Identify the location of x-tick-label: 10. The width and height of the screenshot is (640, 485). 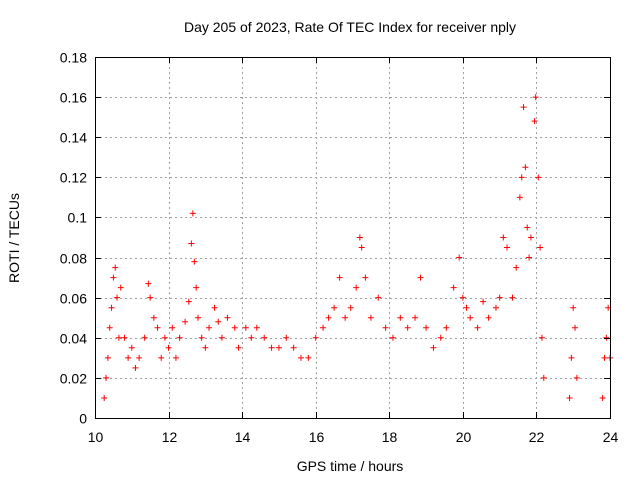
(96, 437).